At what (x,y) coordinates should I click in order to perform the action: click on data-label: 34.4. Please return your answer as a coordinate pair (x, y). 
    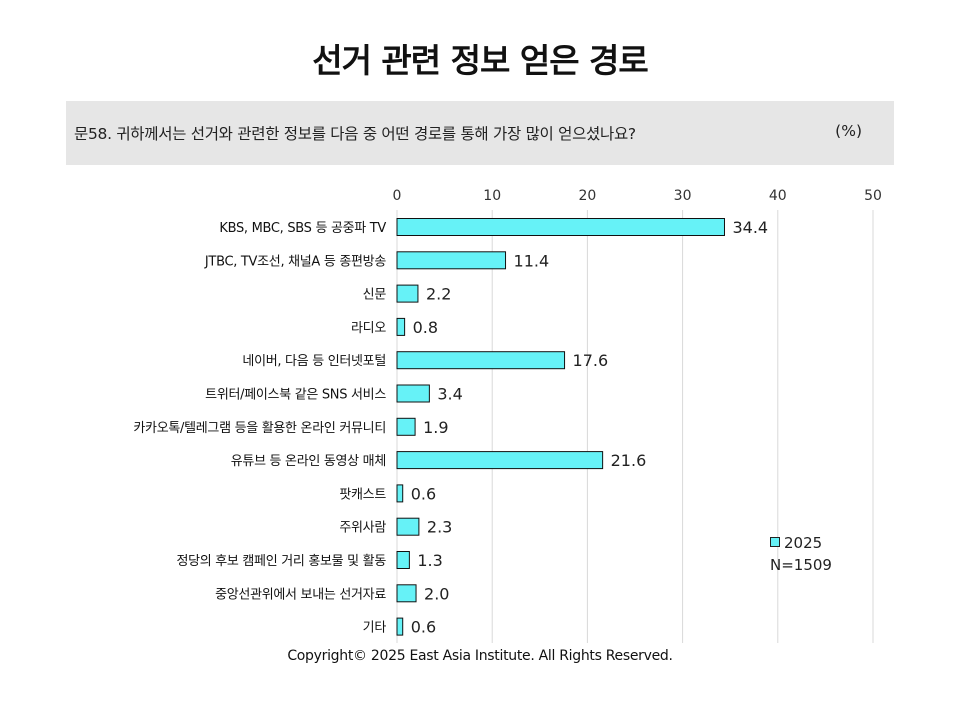
    Looking at the image, I should click on (750, 227).